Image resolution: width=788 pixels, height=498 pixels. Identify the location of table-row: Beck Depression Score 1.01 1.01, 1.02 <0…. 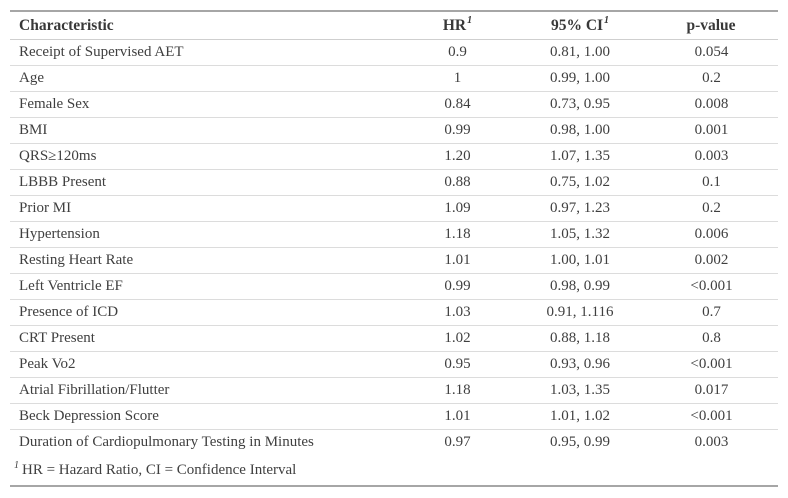
(394, 416).